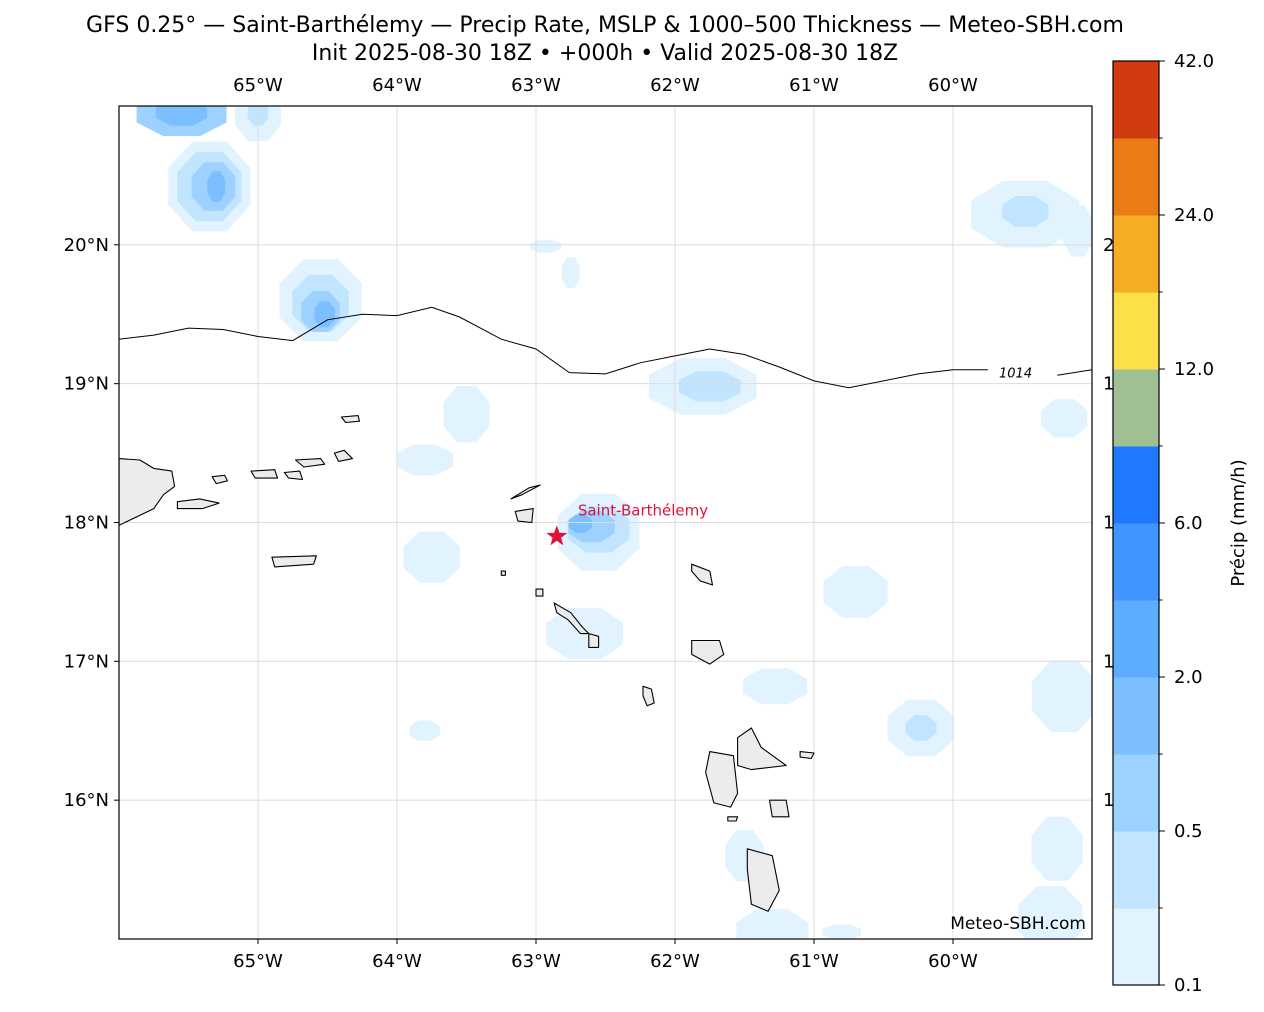  What do you see at coordinates (779, 808) in the screenshot?
I see `island-marie-galante` at bounding box center [779, 808].